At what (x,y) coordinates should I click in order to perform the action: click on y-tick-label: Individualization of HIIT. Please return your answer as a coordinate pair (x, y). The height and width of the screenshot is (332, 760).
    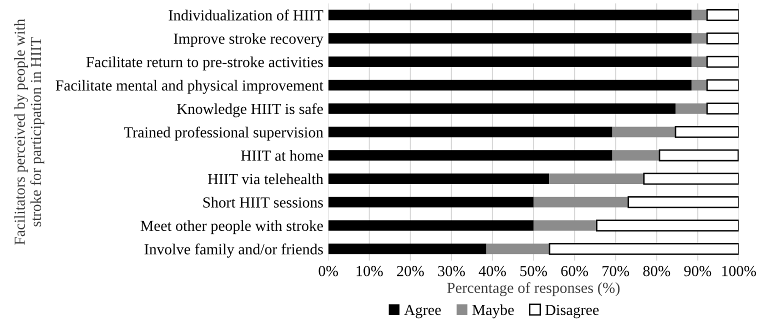
    Looking at the image, I should click on (246, 15).